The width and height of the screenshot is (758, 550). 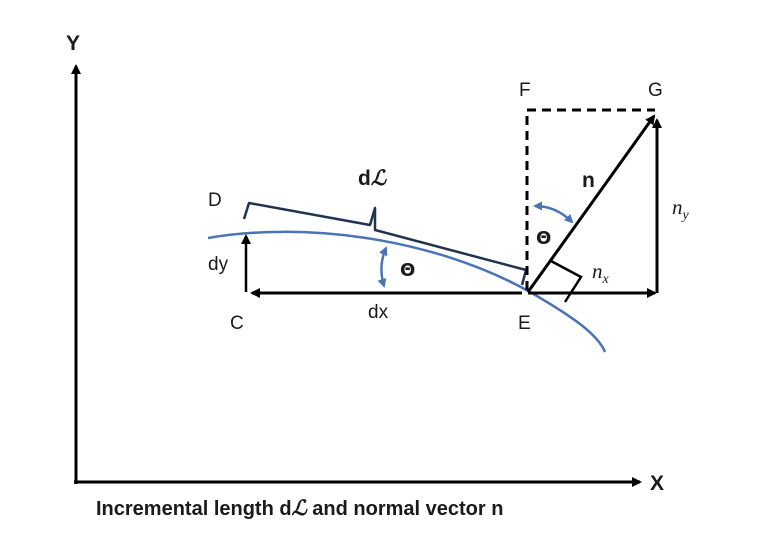 What do you see at coordinates (655, 90) in the screenshot?
I see `point-label-g: G` at bounding box center [655, 90].